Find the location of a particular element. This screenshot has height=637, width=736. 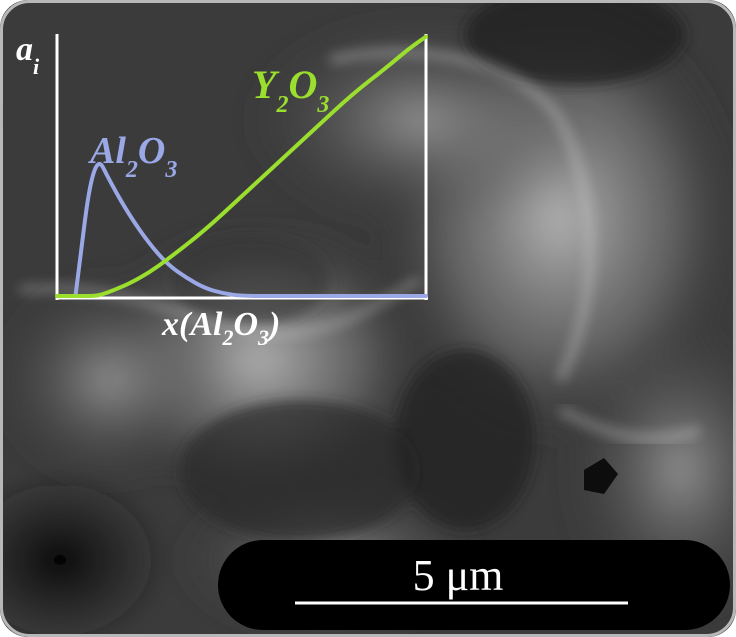

series-label-y2o3: Y2O3 is located at coordinates (290, 90).